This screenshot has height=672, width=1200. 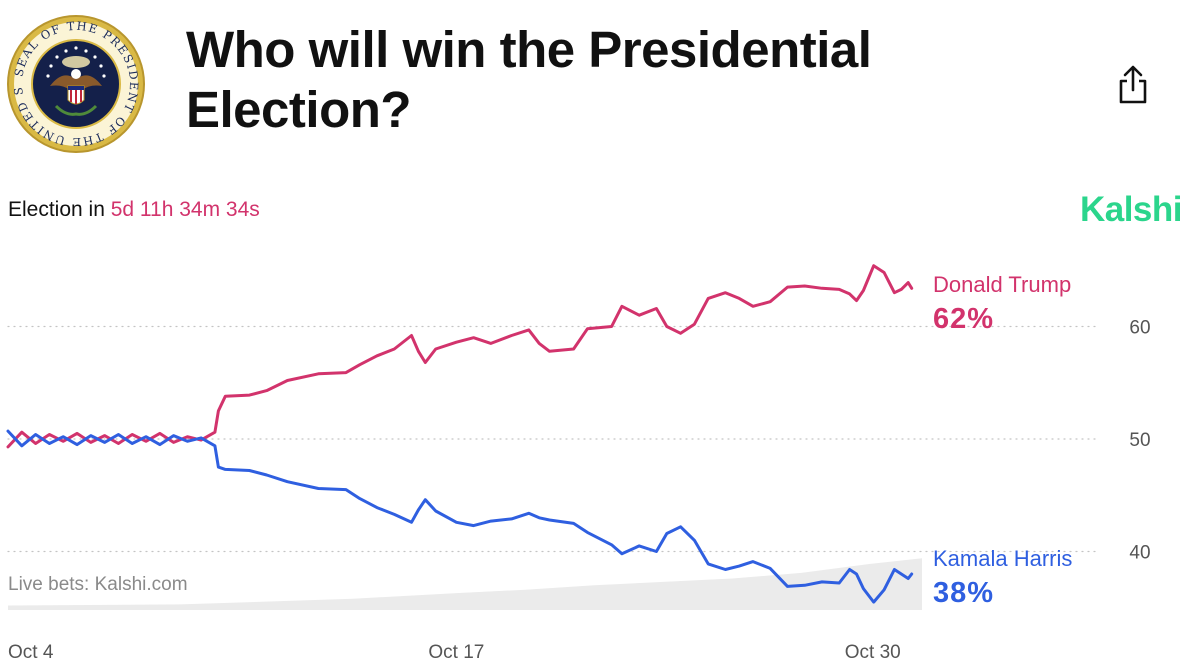 What do you see at coordinates (1002, 440) in the screenshot?
I see `series-labels: Donald Trump 62% Kamala Harris 38%` at bounding box center [1002, 440].